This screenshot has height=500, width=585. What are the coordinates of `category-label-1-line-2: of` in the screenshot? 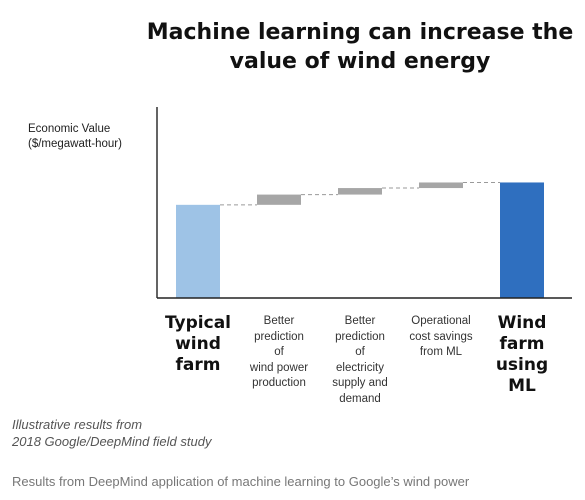 It's located at (279, 352).